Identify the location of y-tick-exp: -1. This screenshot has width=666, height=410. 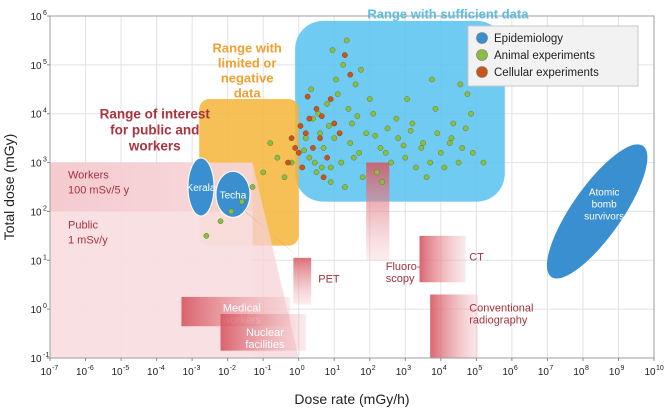
(46, 355).